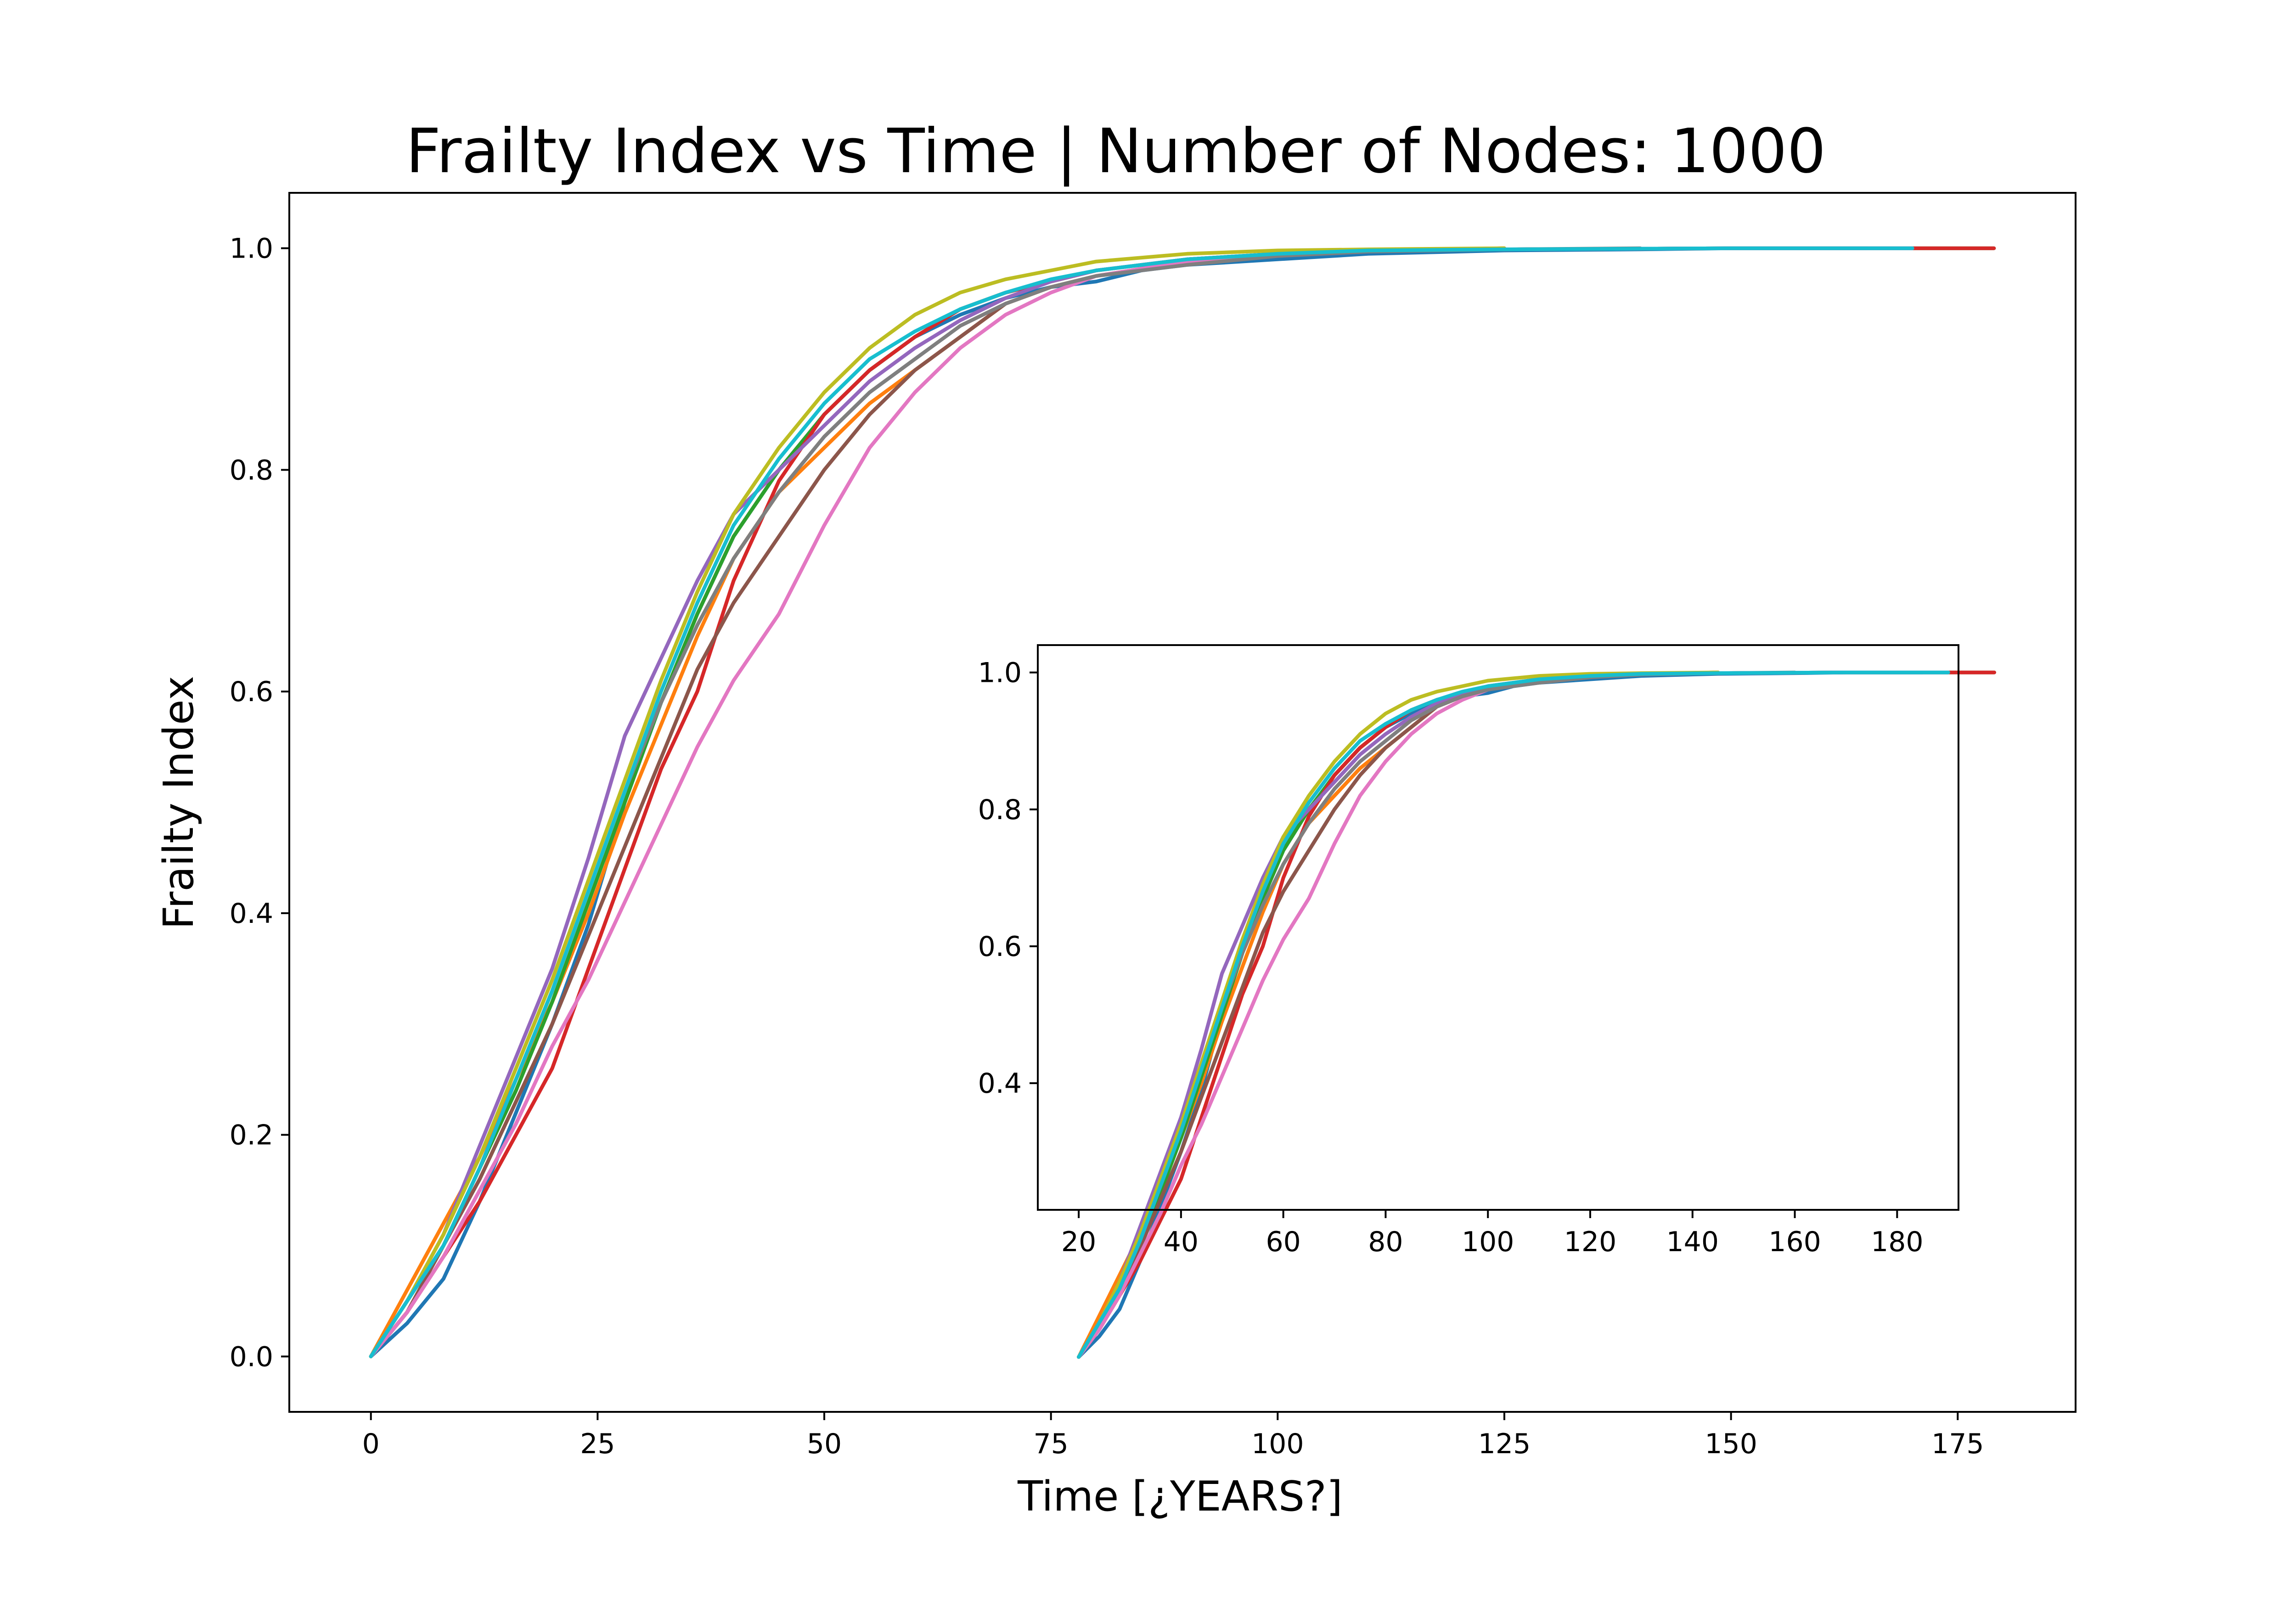 The height and width of the screenshot is (1607, 2296). I want to click on x-axis-label: Time [¿YEARS?], so click(1180, 1496).